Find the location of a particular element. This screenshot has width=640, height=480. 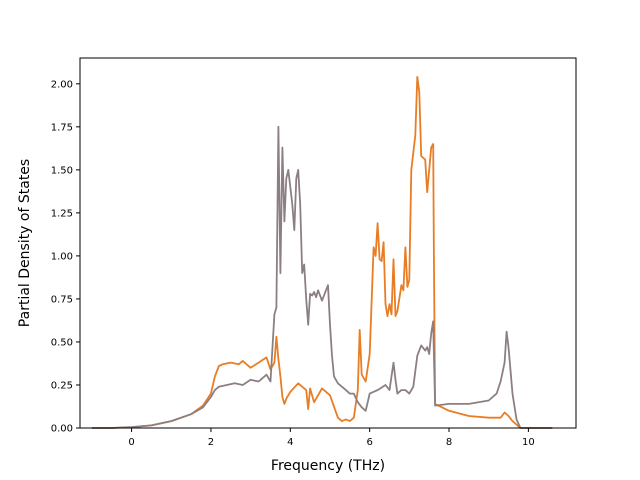

x-tick-label: 10 is located at coordinates (528, 442).